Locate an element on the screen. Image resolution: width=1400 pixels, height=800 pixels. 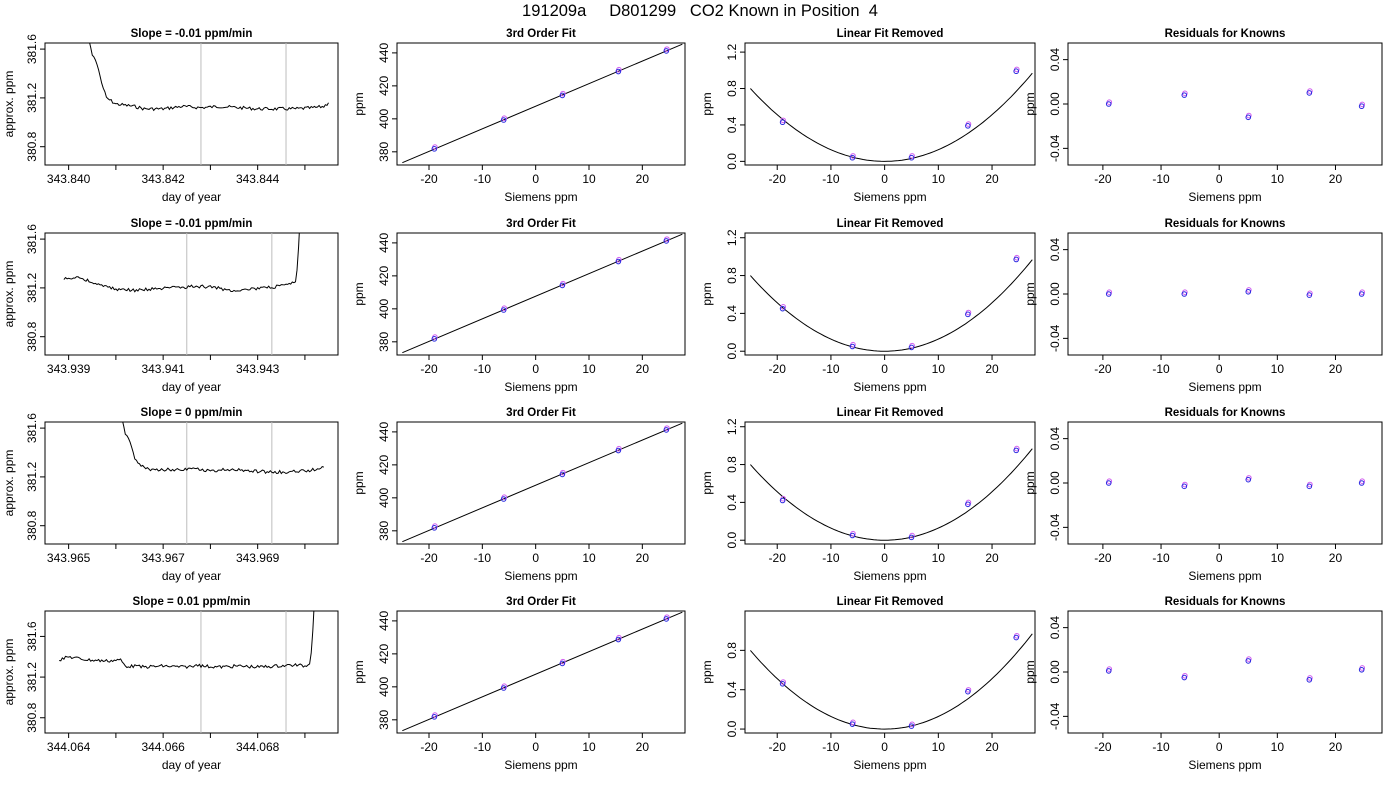
y-tick-label: 380 is located at coordinates (384, 719).